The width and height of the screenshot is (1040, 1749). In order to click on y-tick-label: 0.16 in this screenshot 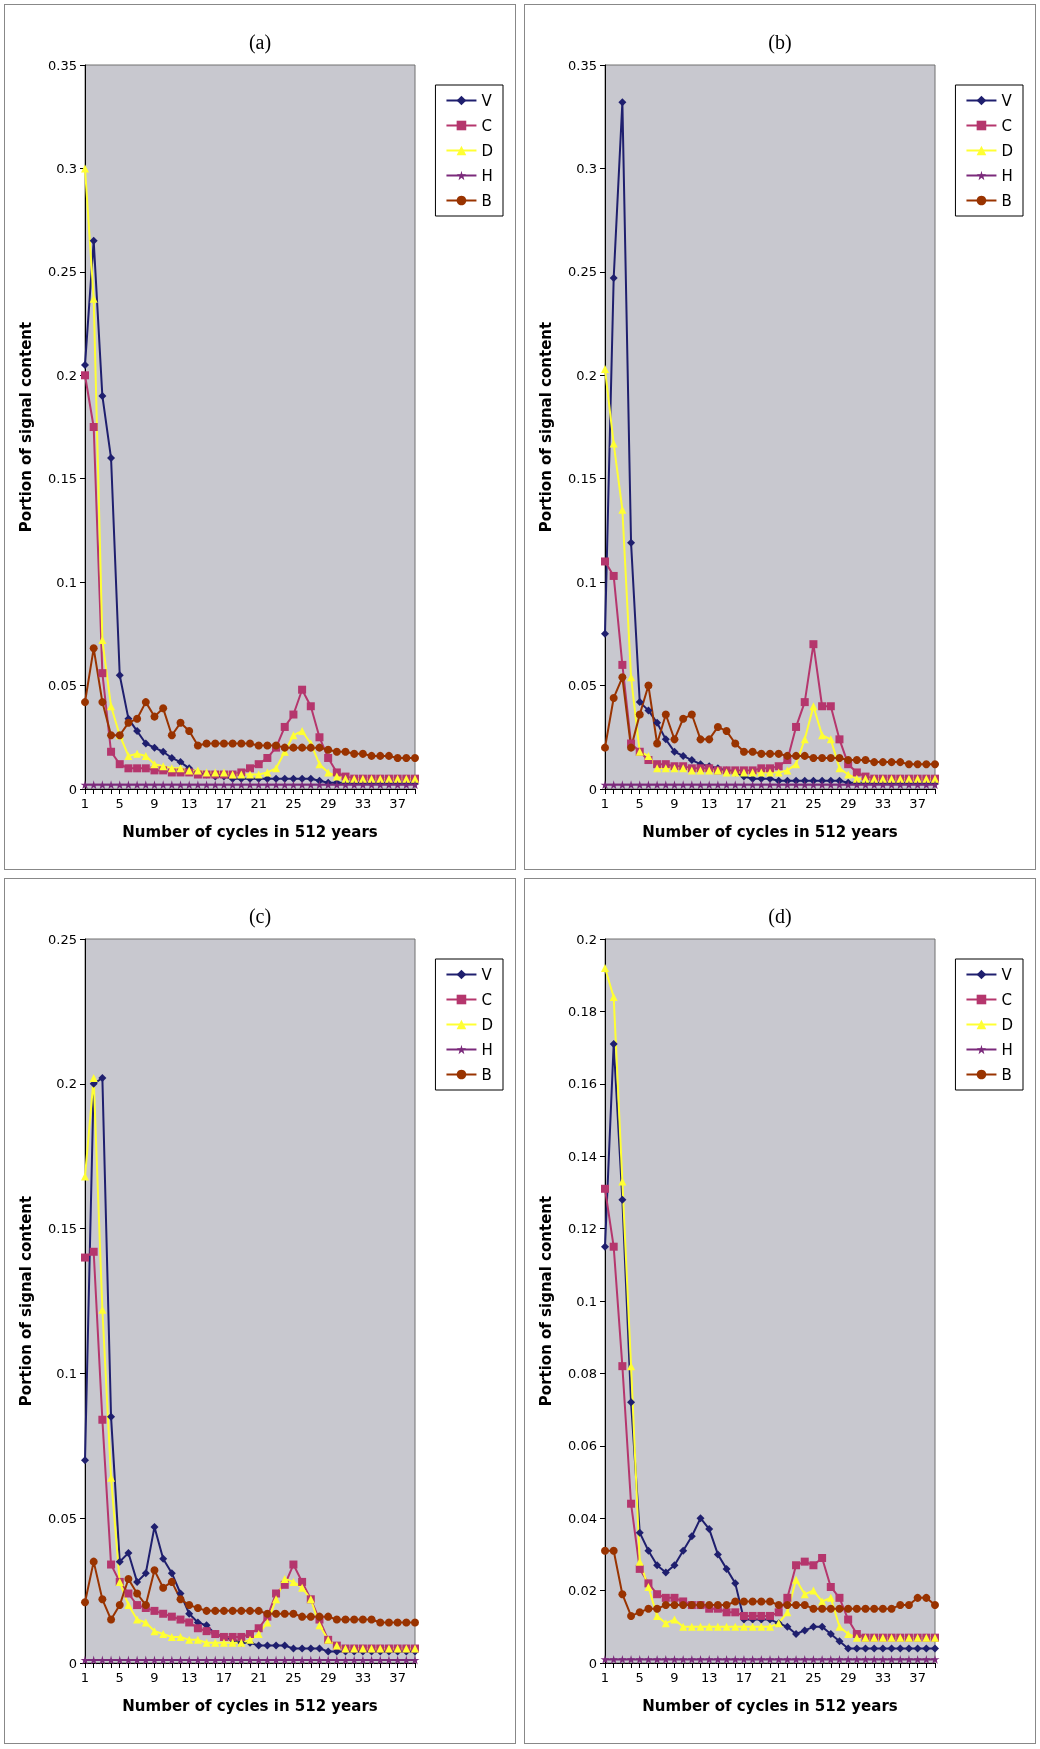, I will do `click(582, 1084)`.